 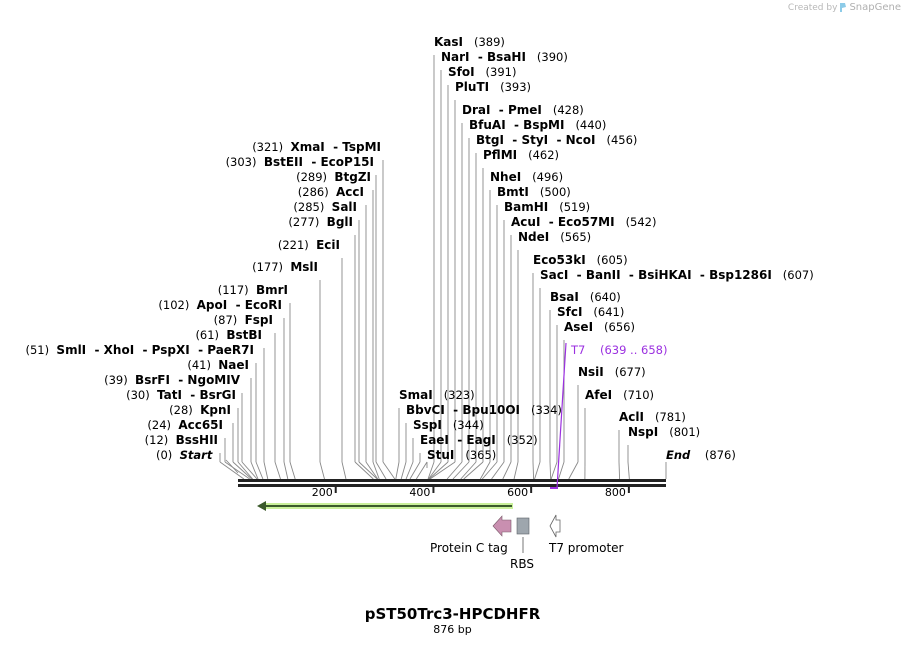 I want to click on orf-feature, so click(x=385, y=506).